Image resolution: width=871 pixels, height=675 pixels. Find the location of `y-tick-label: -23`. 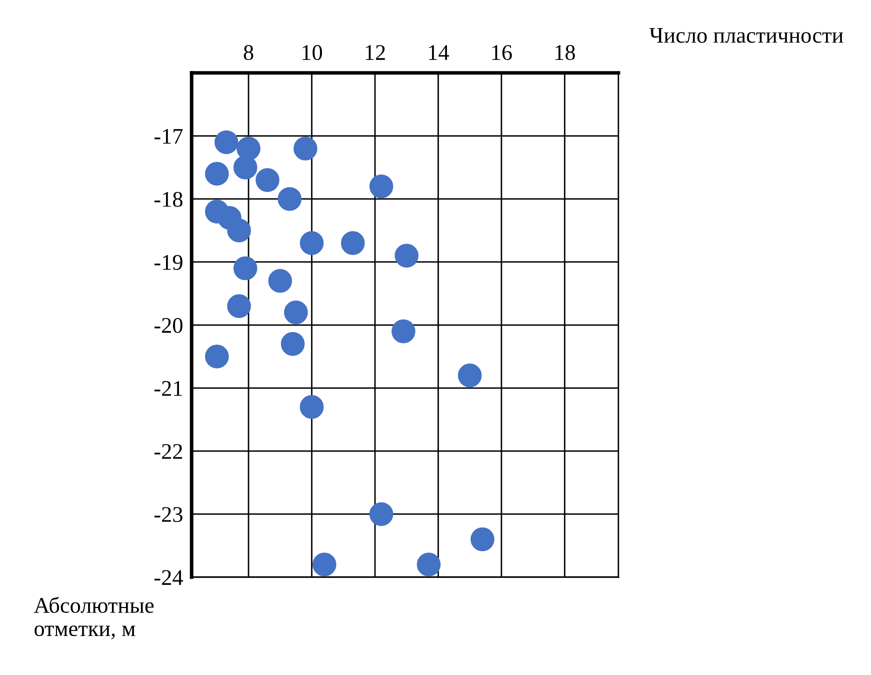

y-tick-label: -23 is located at coordinates (168, 514).